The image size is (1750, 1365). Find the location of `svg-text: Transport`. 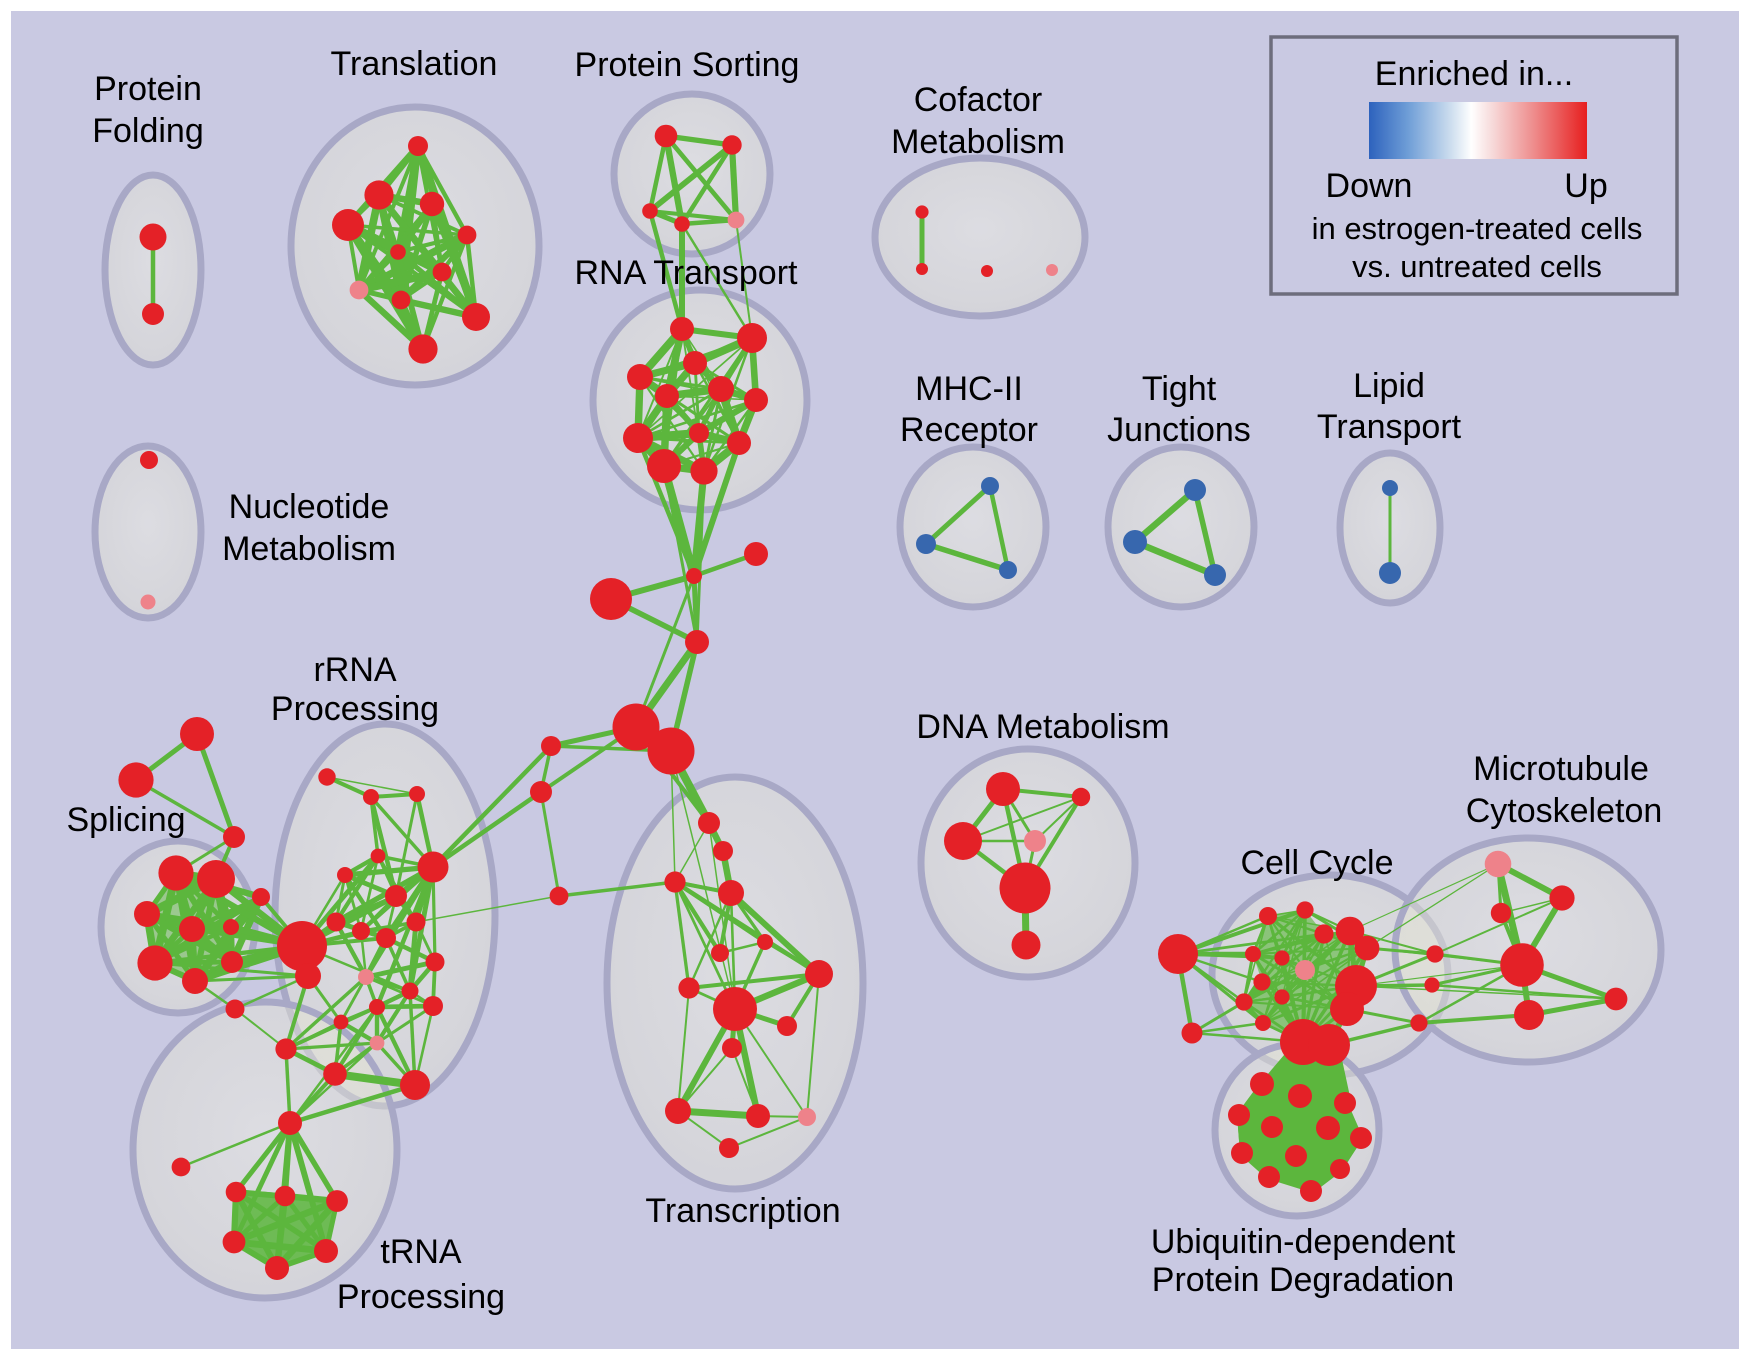

svg-text: Transport is located at coordinates (1389, 427).